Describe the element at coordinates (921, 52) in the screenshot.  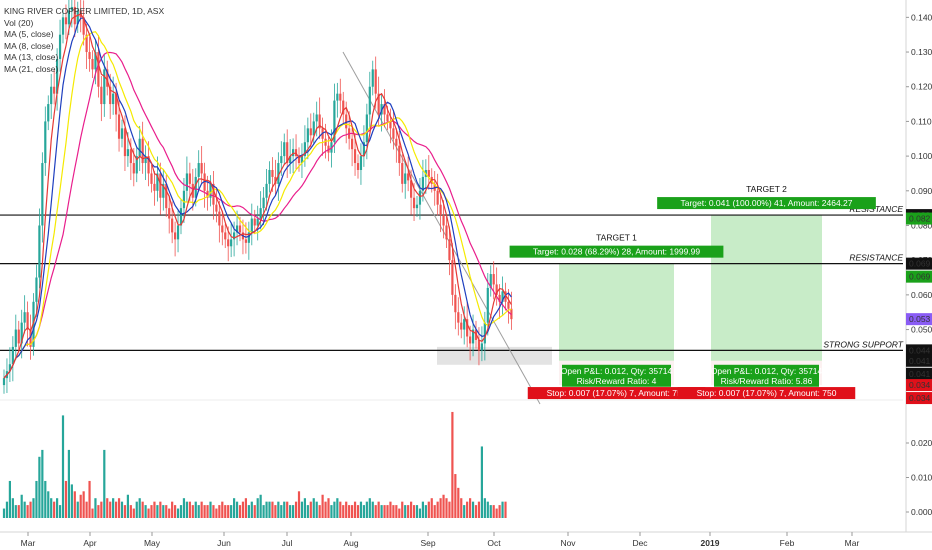
I see `price-tick-label: 0.130` at that location.